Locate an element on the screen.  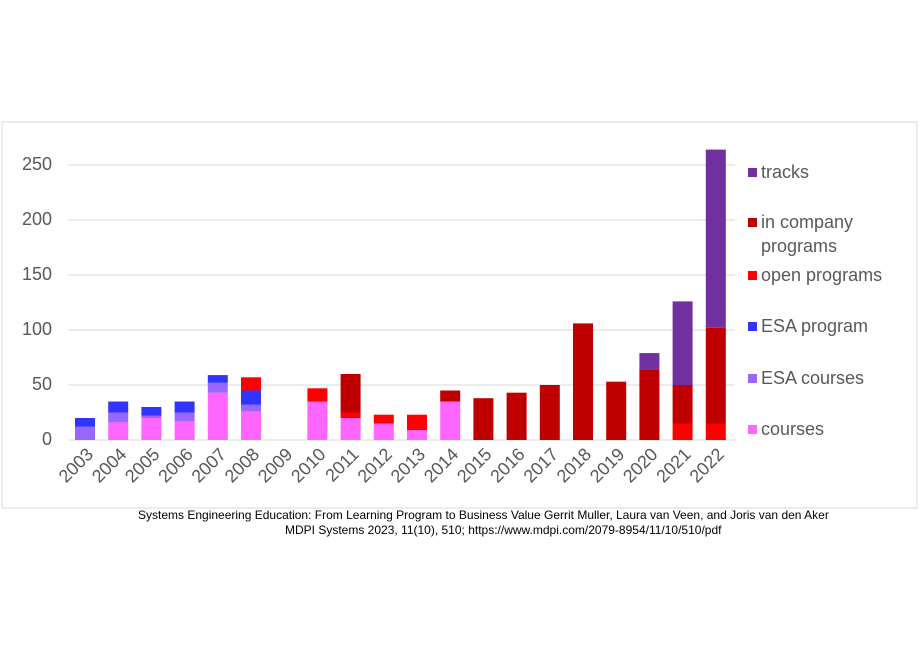
legend-label: courses is located at coordinates (793, 429).